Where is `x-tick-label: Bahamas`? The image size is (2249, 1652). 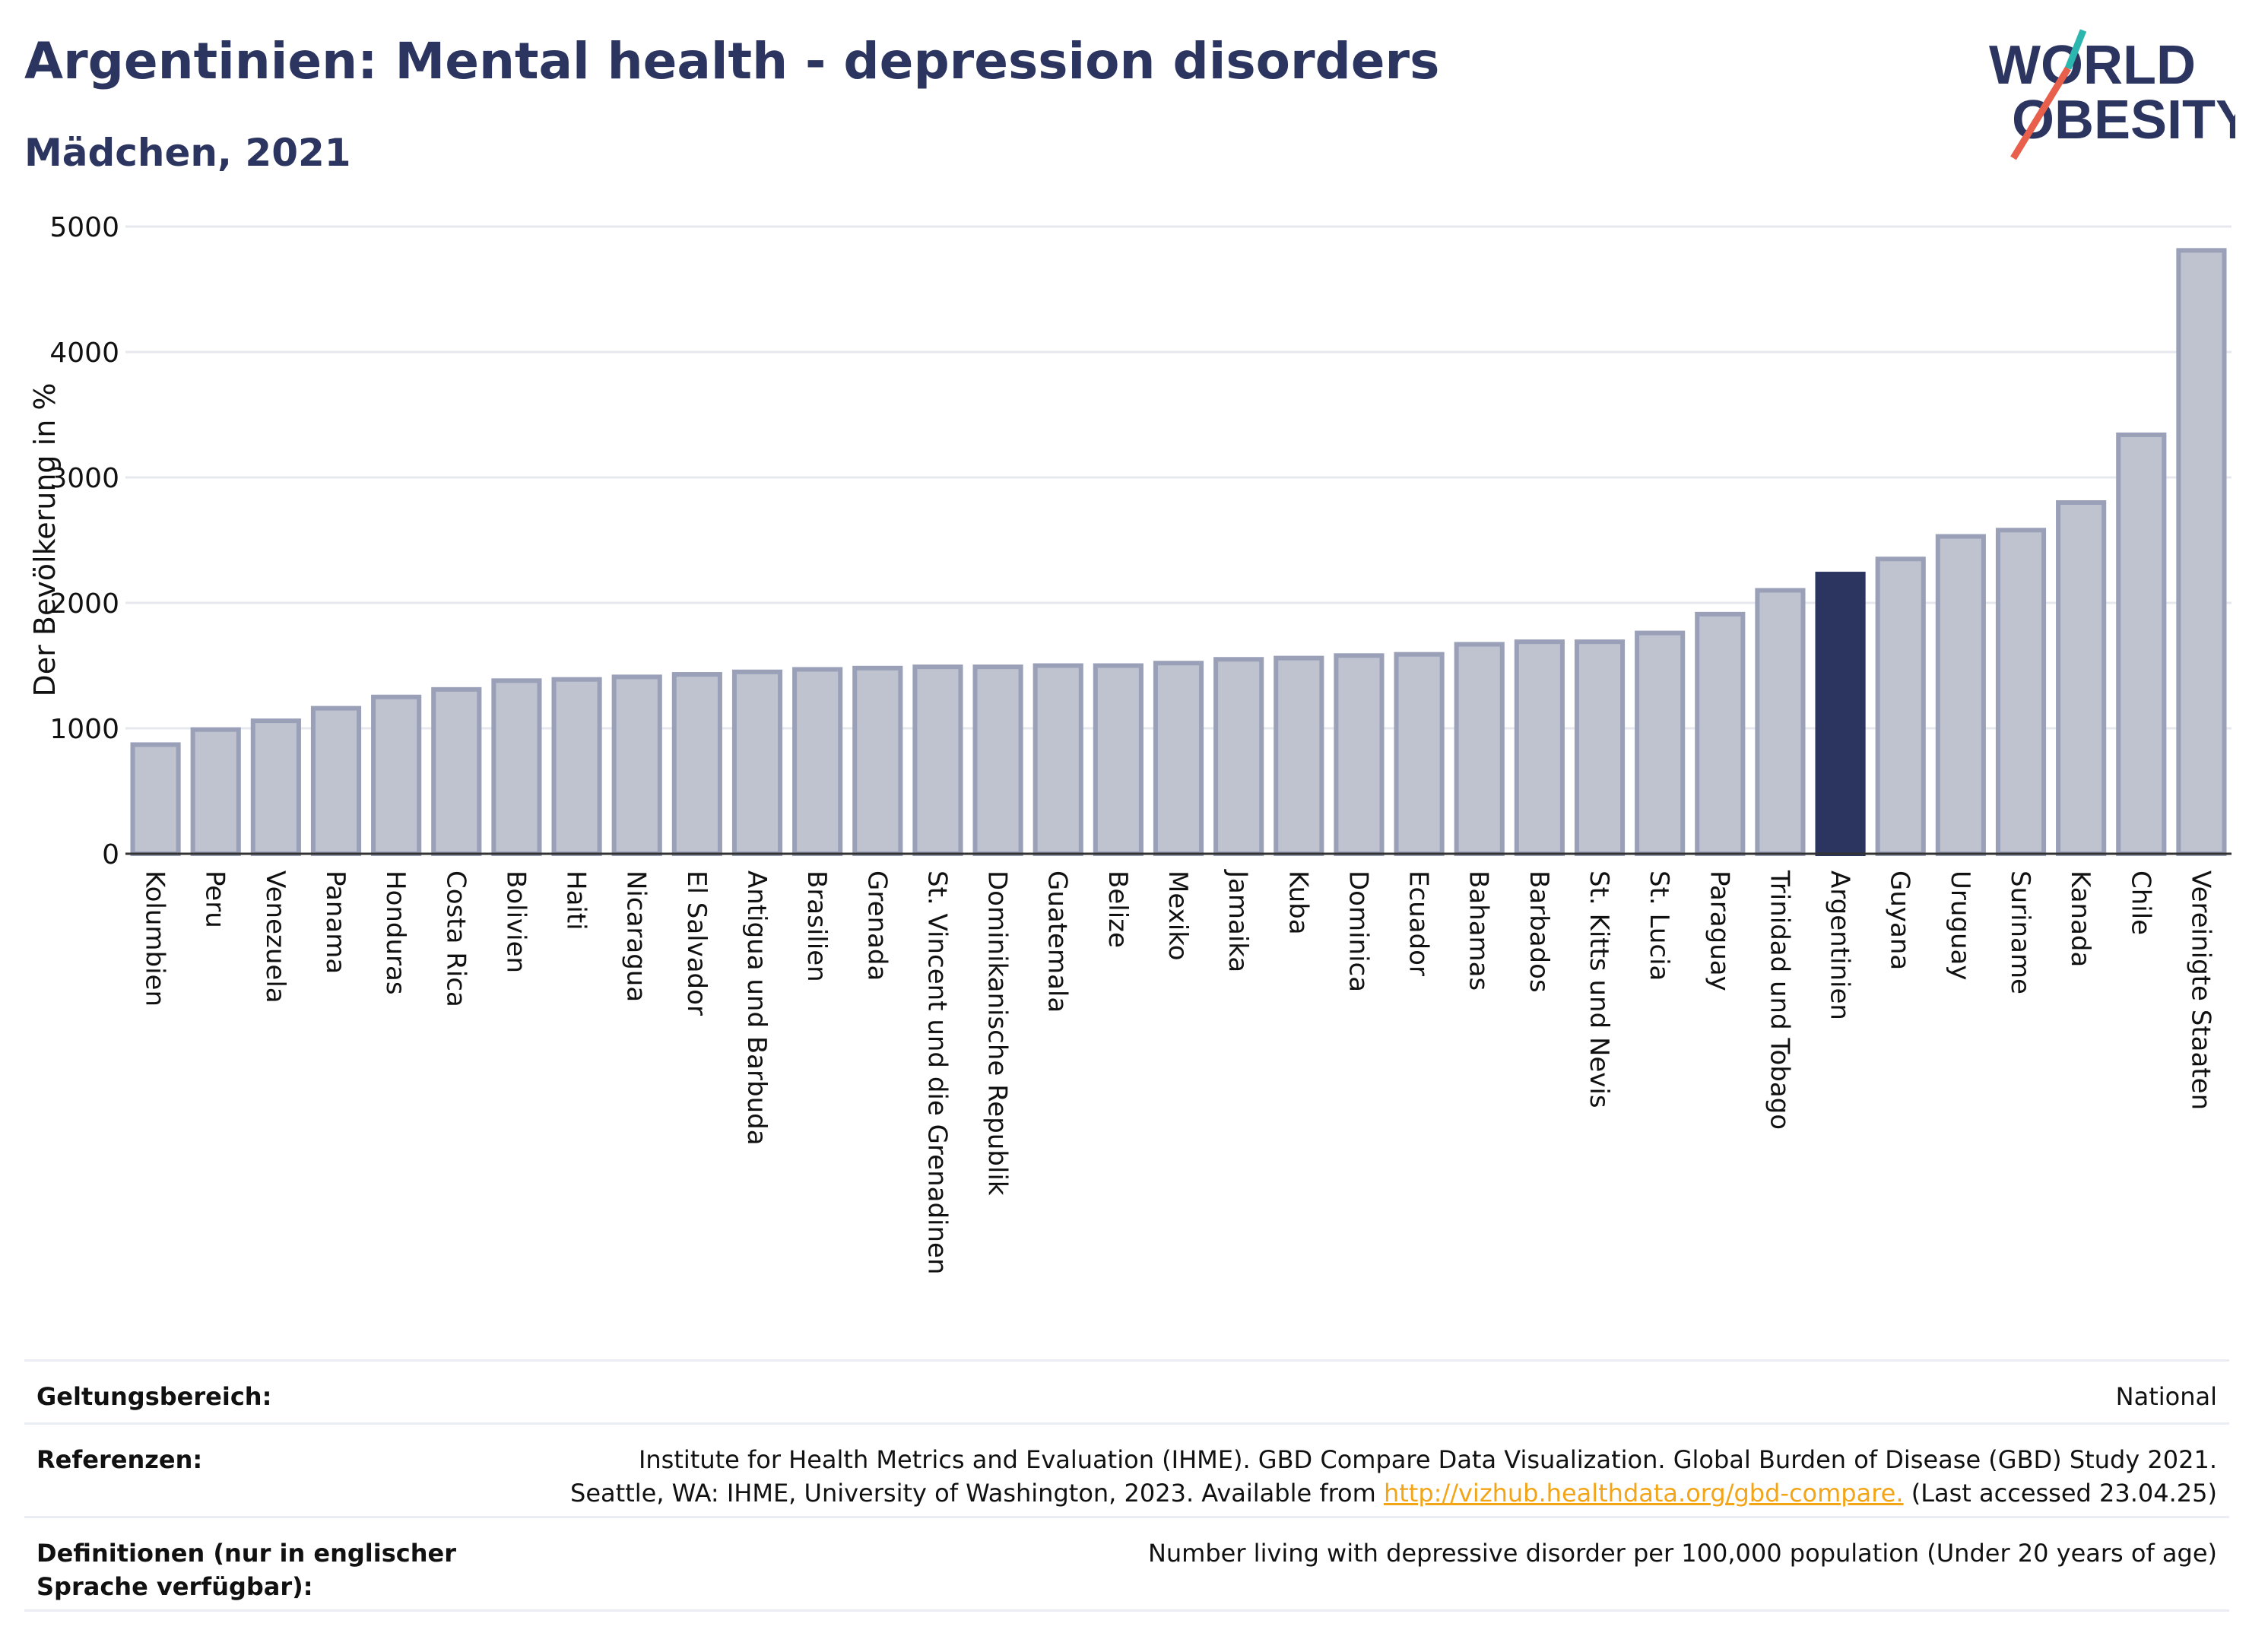
x-tick-label: Bahamas is located at coordinates (1479, 930).